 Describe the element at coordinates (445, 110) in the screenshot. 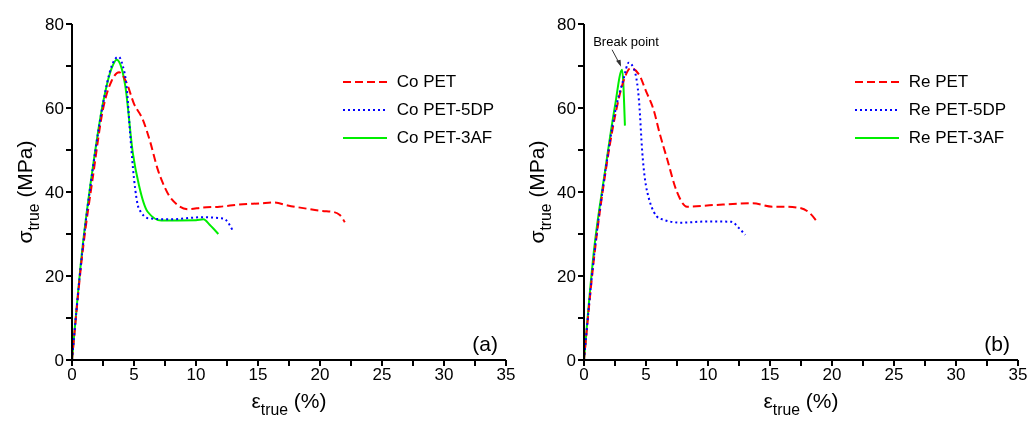

I see `legend-label: Co PET-5DP` at that location.